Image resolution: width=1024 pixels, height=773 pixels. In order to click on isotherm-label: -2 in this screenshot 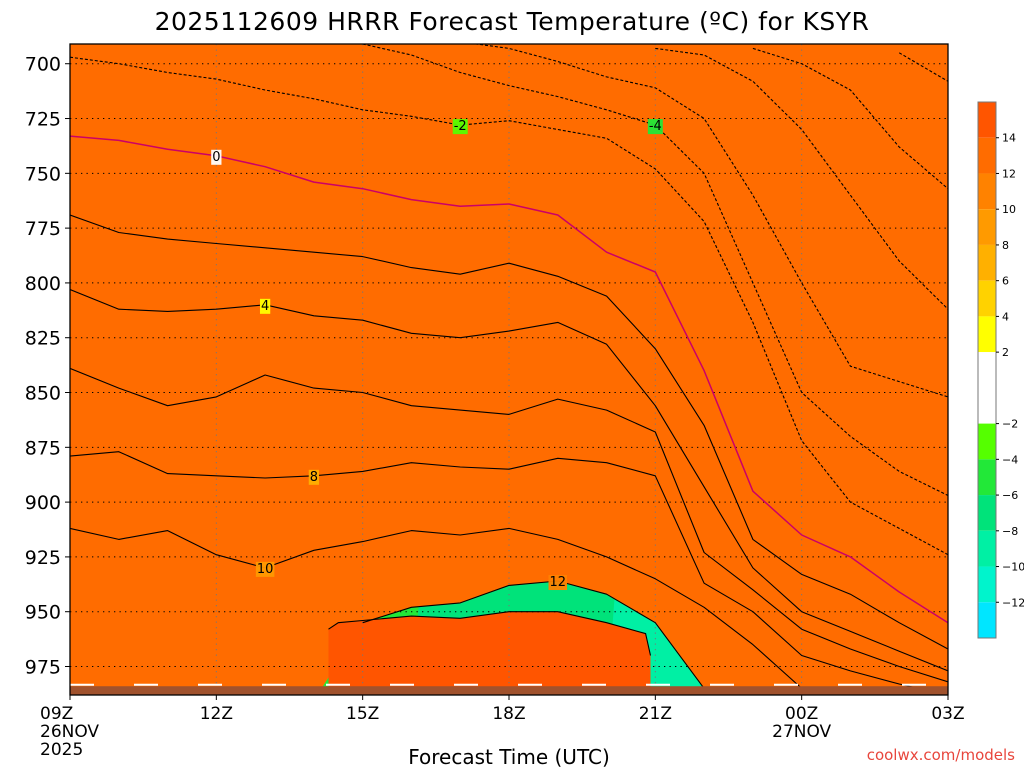, I will do `click(460, 126)`.